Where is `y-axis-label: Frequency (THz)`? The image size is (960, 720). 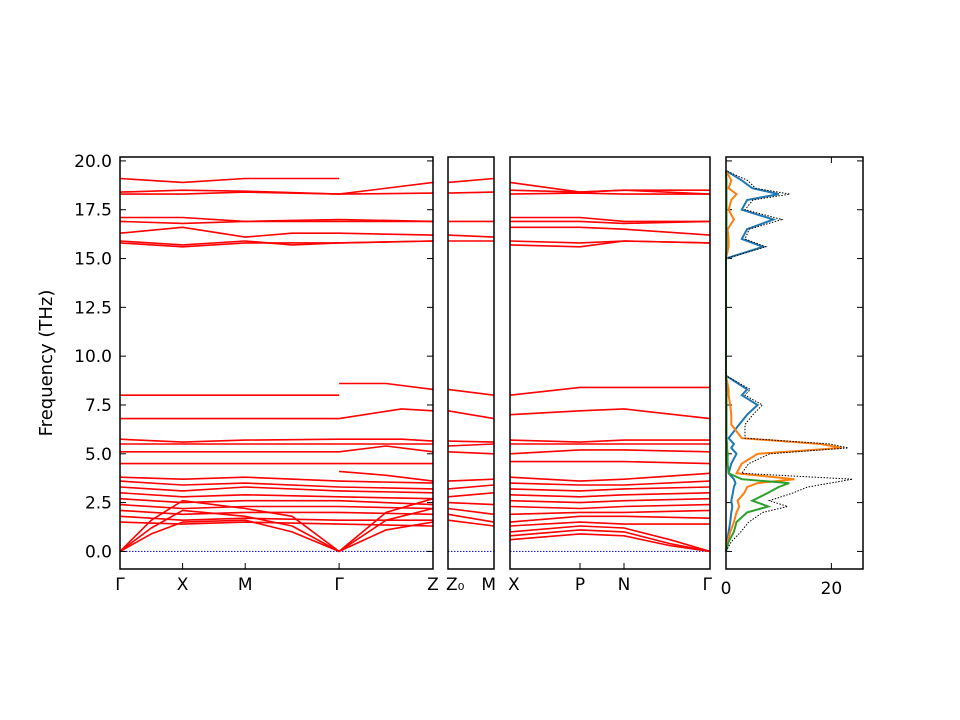 y-axis-label: Frequency (THz) is located at coordinates (46, 363).